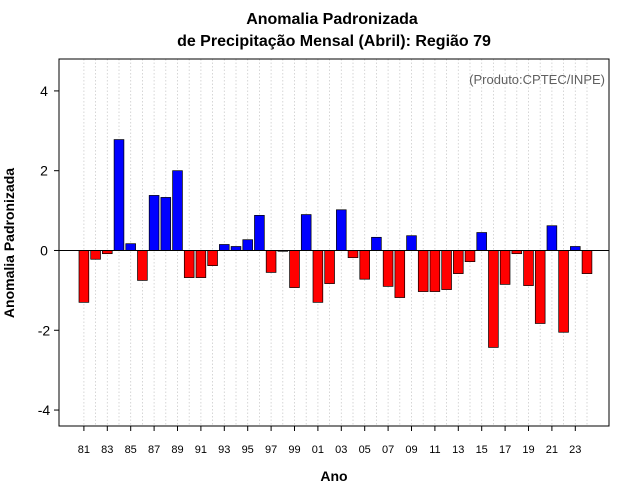  Describe the element at coordinates (388, 268) in the screenshot. I see `bar-2007` at that location.